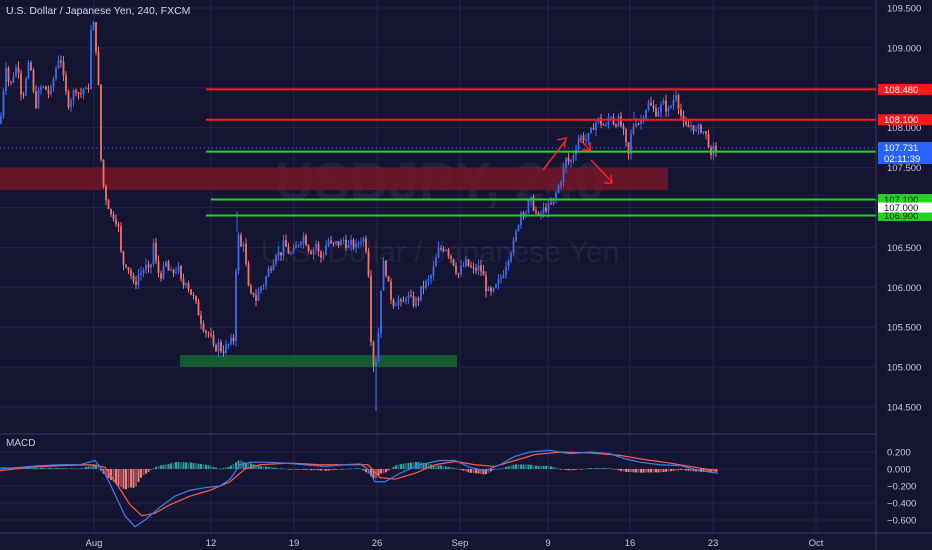 This screenshot has height=550, width=932. What do you see at coordinates (901, 504) in the screenshot?
I see `macd-tick-label: −0.400` at bounding box center [901, 504].